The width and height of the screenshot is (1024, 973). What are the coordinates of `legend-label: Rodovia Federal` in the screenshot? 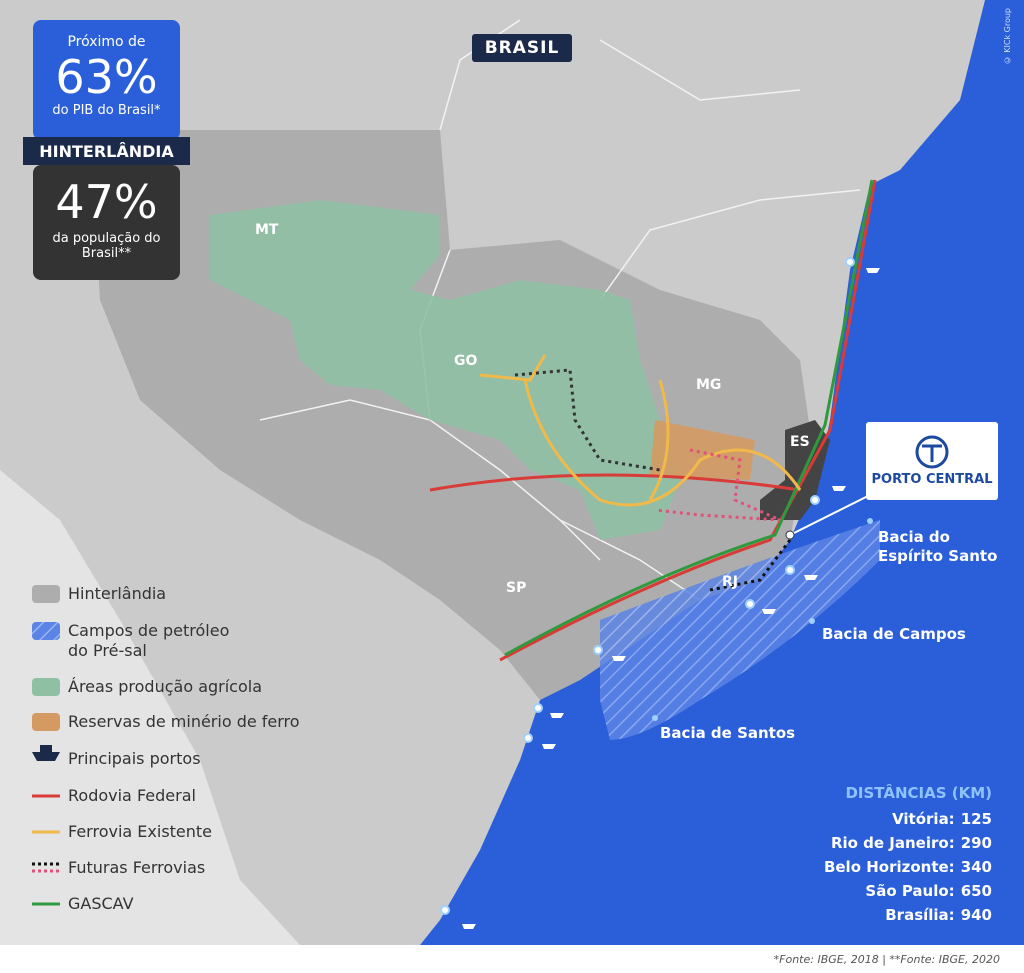 It's located at (132, 795).